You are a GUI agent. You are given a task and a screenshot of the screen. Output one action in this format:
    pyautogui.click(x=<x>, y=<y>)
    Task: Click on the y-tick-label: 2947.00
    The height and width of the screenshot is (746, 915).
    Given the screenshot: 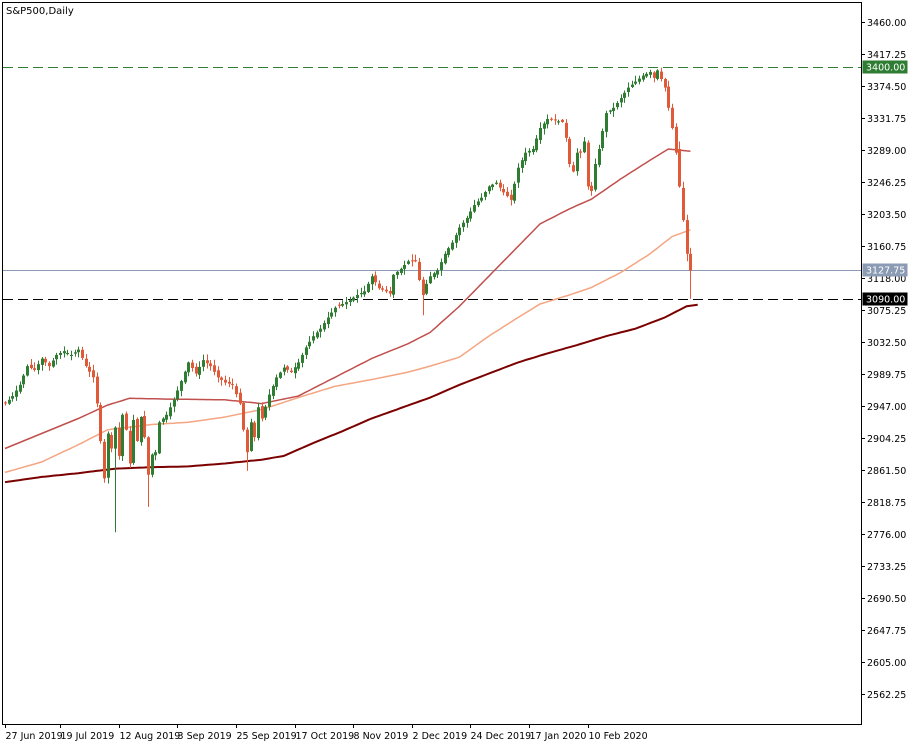 What is the action you would take?
    pyautogui.click(x=886, y=407)
    